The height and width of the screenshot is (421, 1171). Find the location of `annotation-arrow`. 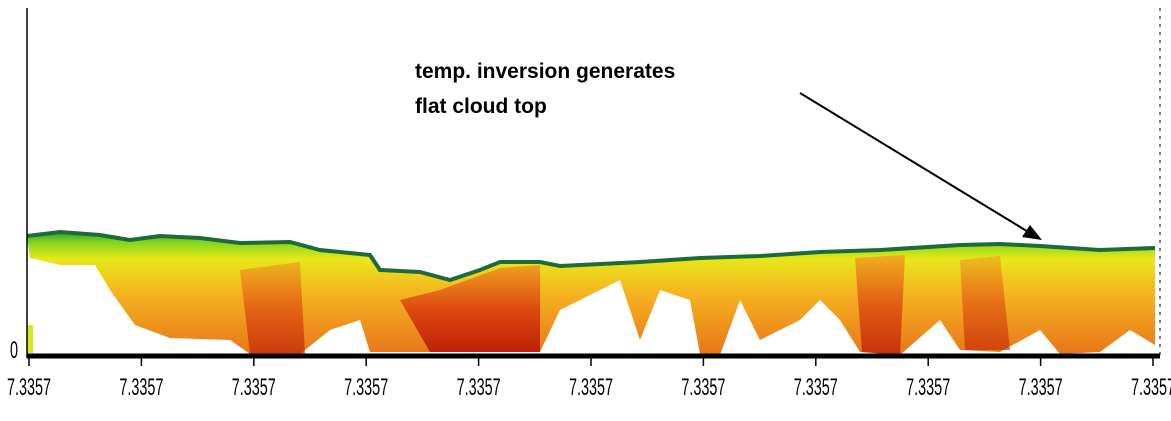

annotation-arrow is located at coordinates (915, 163).